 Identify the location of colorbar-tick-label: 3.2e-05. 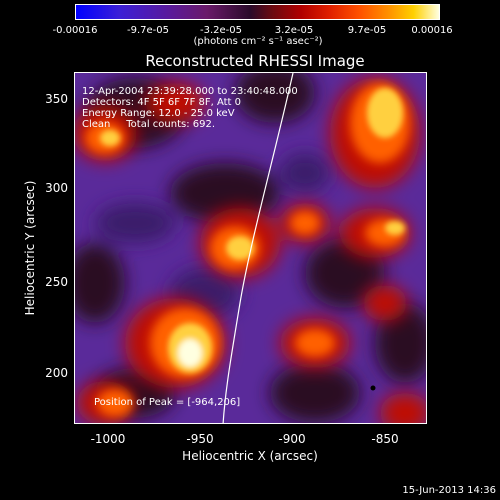
(294, 30).